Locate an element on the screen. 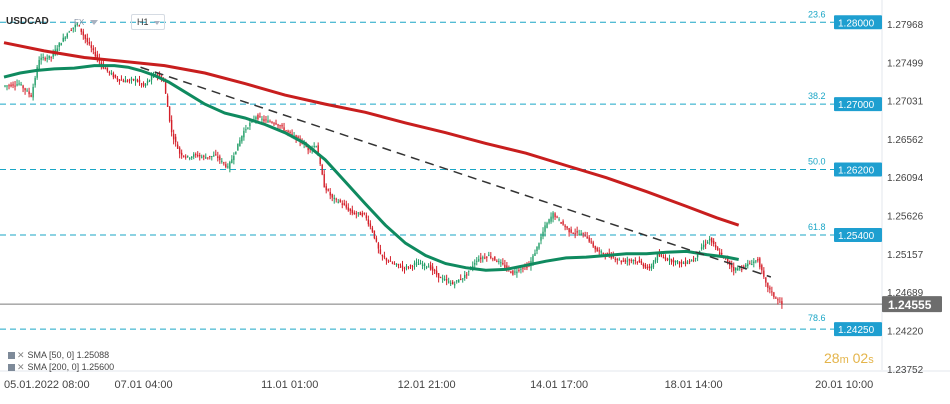 Image resolution: width=950 pixels, height=404 pixels. fib-level-label: 38.2 is located at coordinates (817, 96).